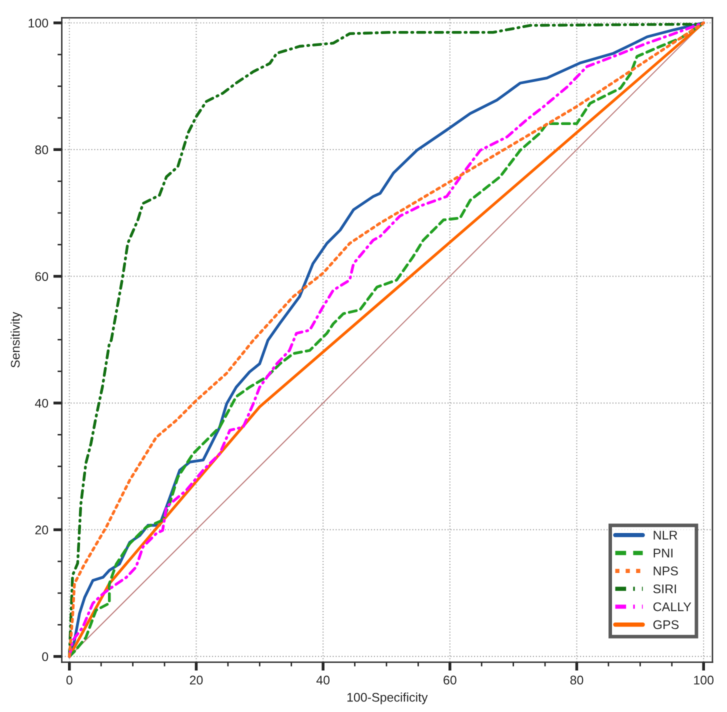  Describe the element at coordinates (666, 571) in the screenshot. I see `legend-label: NPS` at that location.